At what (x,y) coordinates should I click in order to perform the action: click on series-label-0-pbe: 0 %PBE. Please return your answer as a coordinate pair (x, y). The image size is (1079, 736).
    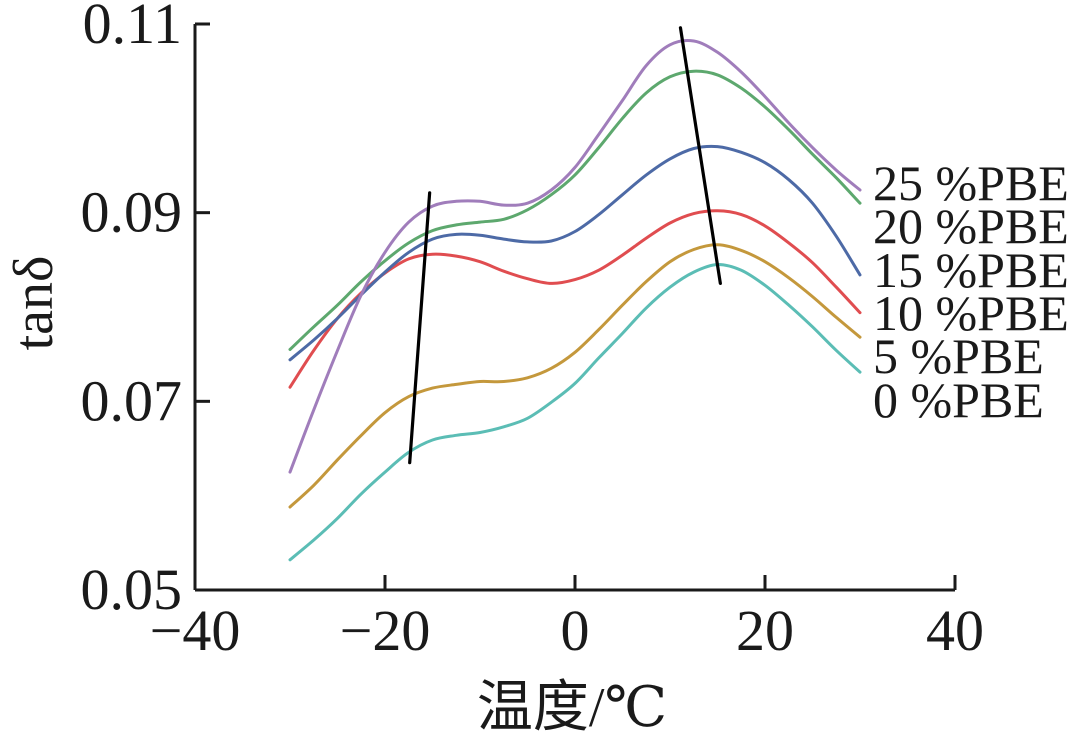
    Looking at the image, I should click on (958, 400).